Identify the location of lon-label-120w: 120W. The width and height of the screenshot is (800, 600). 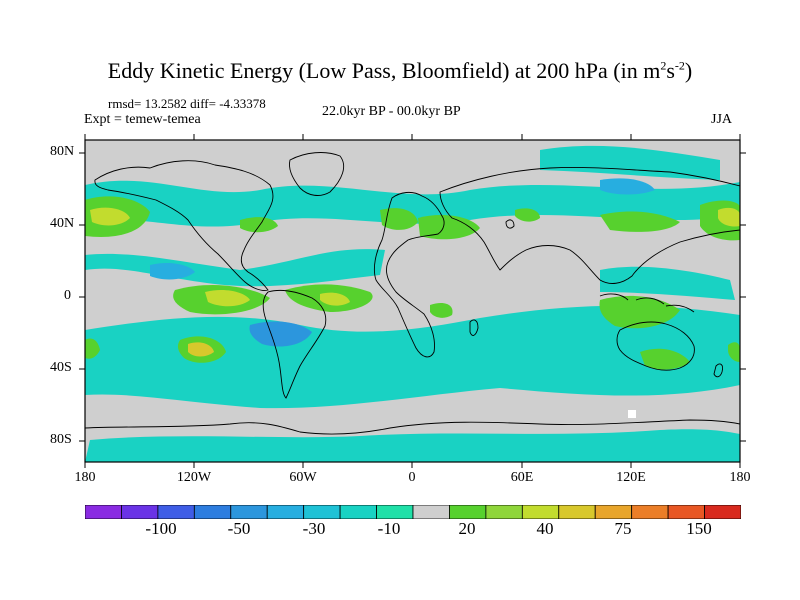
(194, 477).